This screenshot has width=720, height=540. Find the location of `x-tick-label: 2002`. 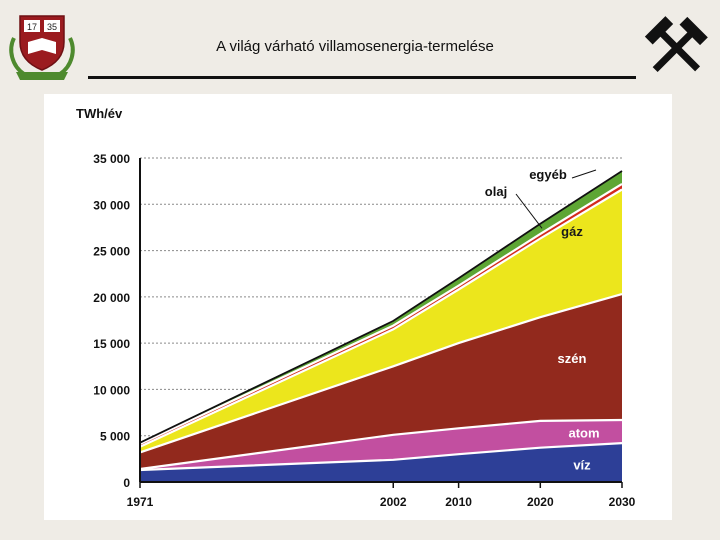

x-tick-label: 2002 is located at coordinates (393, 502).